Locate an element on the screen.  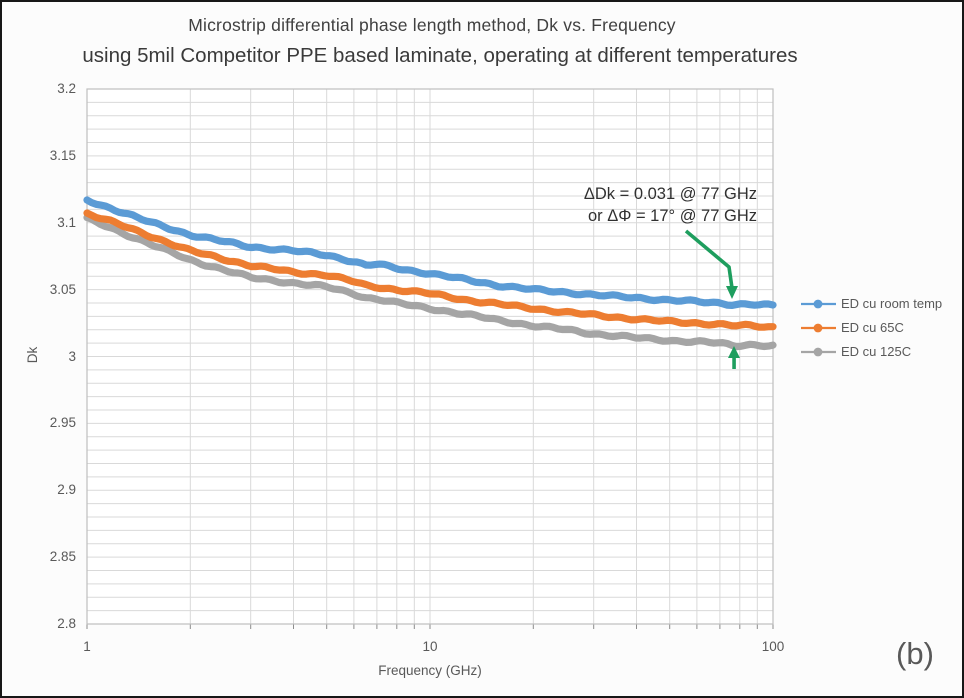
series-line-ed-cu-65c is located at coordinates (430, 270).